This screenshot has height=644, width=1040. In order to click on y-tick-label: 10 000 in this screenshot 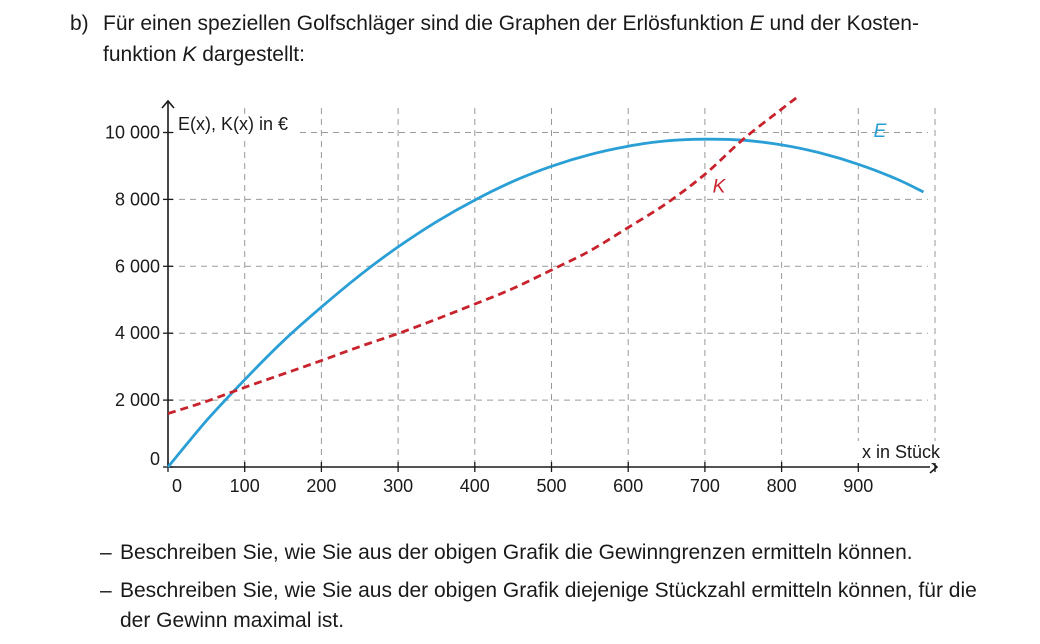, I will do `click(132, 133)`.